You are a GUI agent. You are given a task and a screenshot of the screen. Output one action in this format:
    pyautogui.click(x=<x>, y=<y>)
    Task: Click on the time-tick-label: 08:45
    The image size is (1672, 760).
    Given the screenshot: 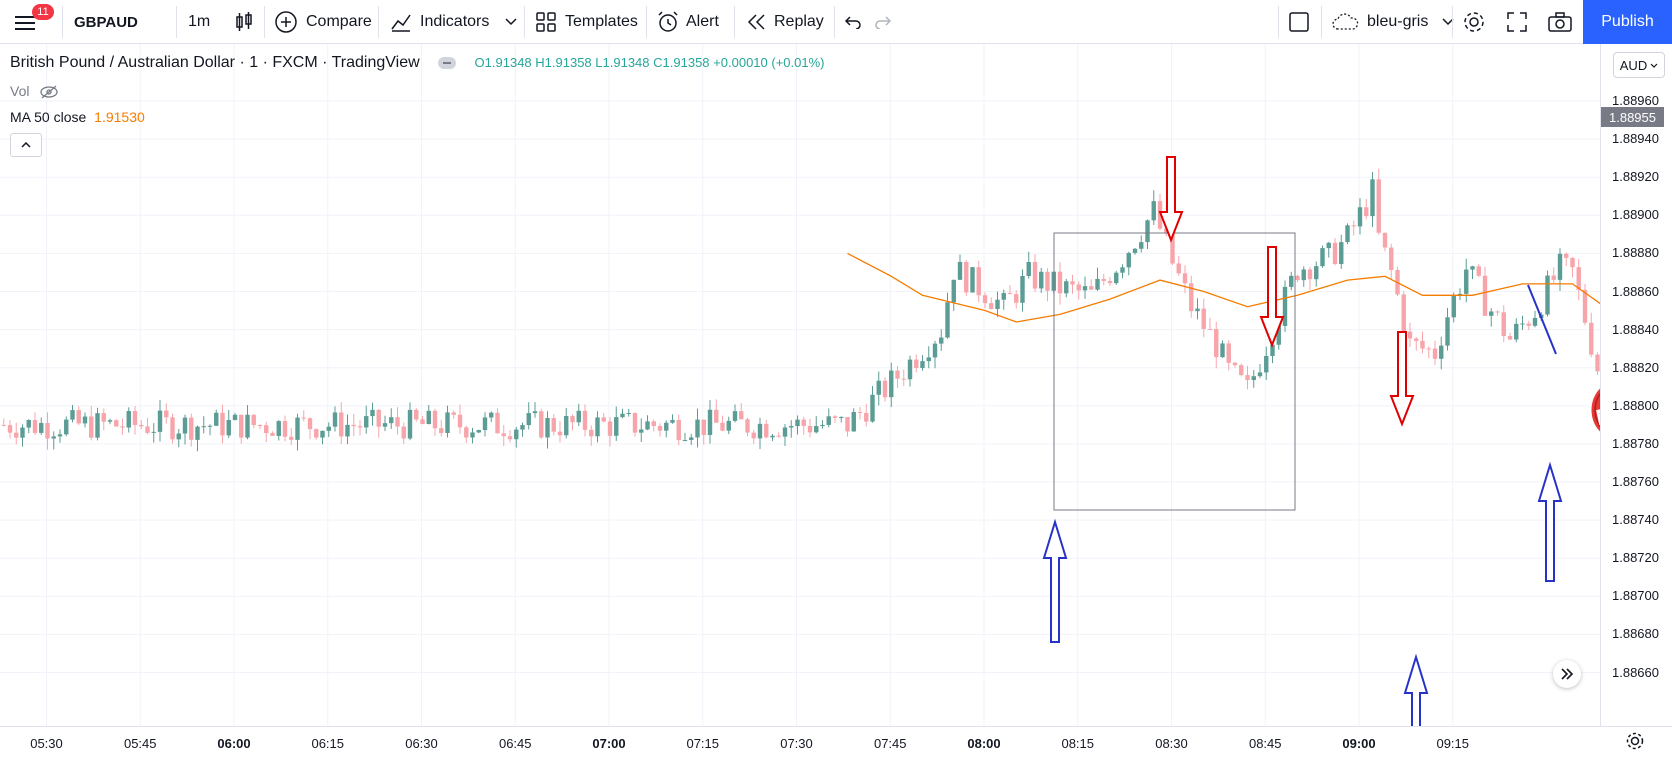 What is the action you would take?
    pyautogui.click(x=1265, y=743)
    